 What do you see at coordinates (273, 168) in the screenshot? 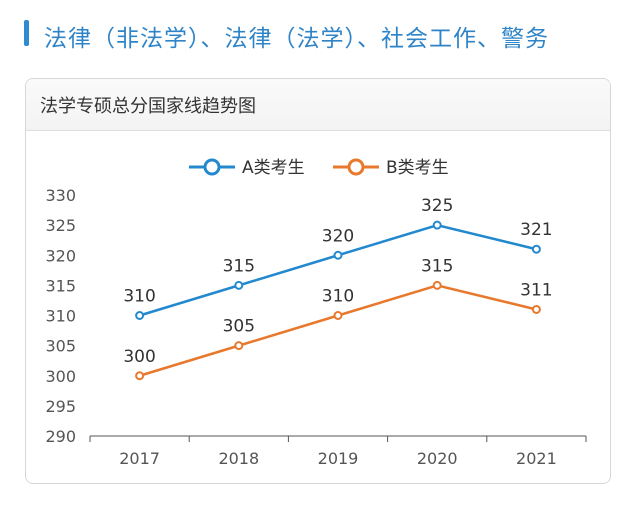
I see `legend-label-a: A类考生` at bounding box center [273, 168].